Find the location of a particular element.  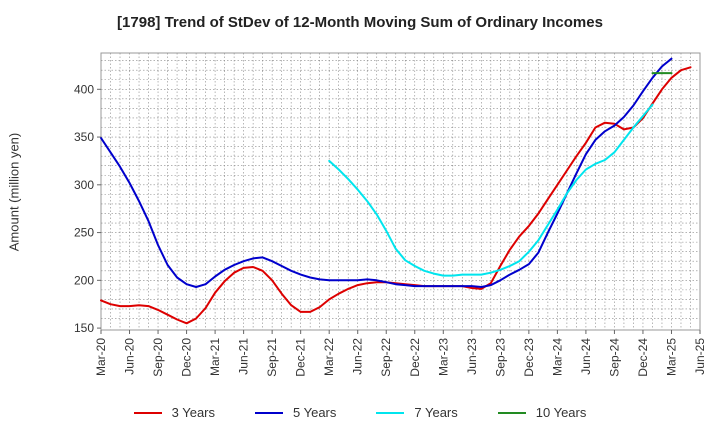

x-tick-label: Mar-24 is located at coordinates (557, 357).